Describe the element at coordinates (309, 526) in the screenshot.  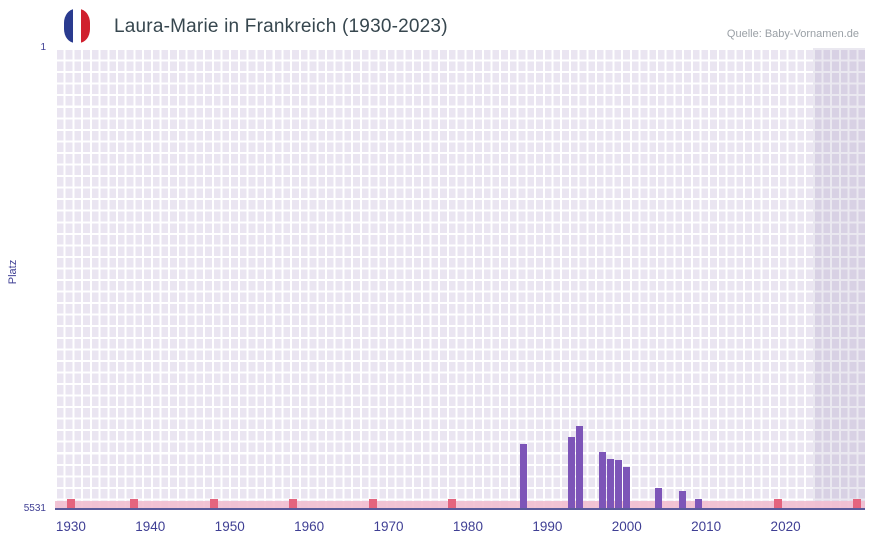
I see `x-tick-label-1960: 1960` at that location.